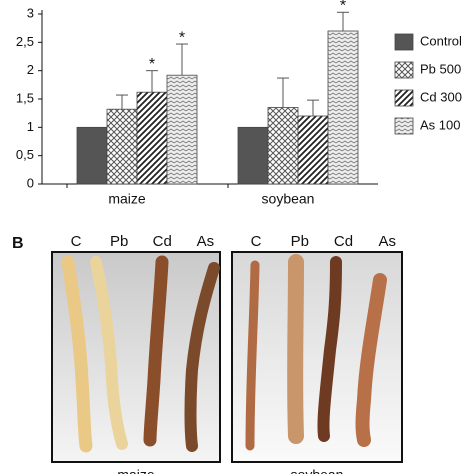 The image size is (474, 474). Describe the element at coordinates (136, 470) in the screenshot. I see `photo-caption: maize` at that location.